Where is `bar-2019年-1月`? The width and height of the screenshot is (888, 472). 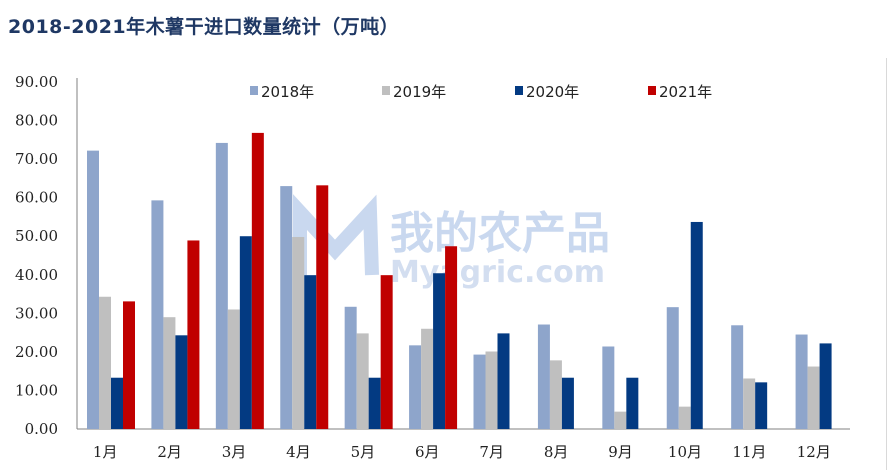 bar-2019年-1月 is located at coordinates (105, 362).